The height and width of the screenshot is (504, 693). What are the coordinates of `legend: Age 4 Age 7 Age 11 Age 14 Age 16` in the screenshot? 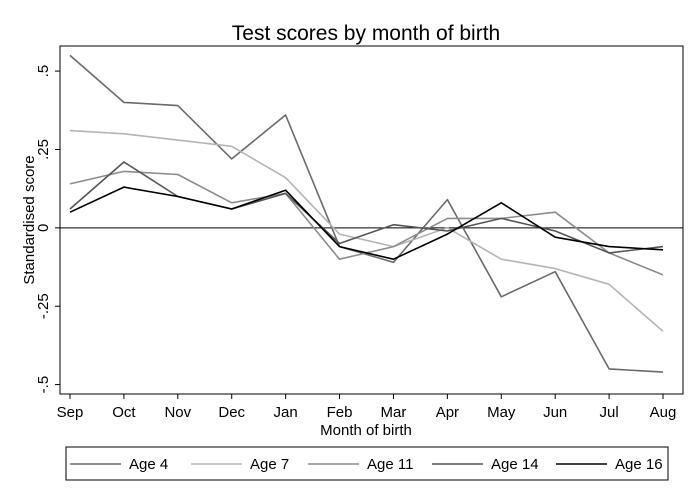 It's located at (367, 463).